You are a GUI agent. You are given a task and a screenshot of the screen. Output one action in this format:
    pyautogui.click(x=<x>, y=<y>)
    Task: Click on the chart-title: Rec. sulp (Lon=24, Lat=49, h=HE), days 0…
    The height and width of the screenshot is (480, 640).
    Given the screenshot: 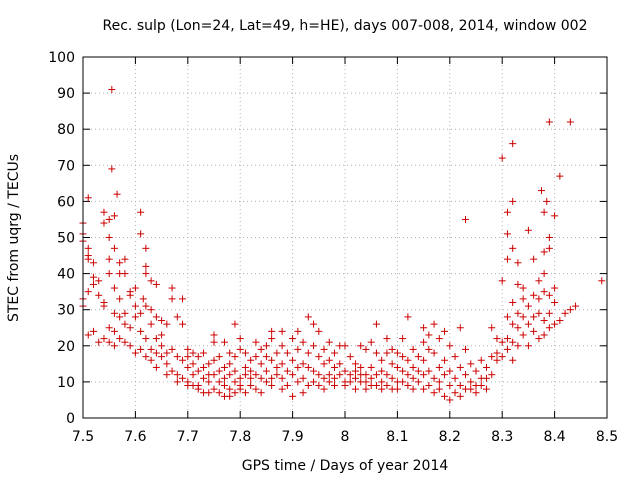 What is the action you would take?
    pyautogui.click(x=345, y=26)
    